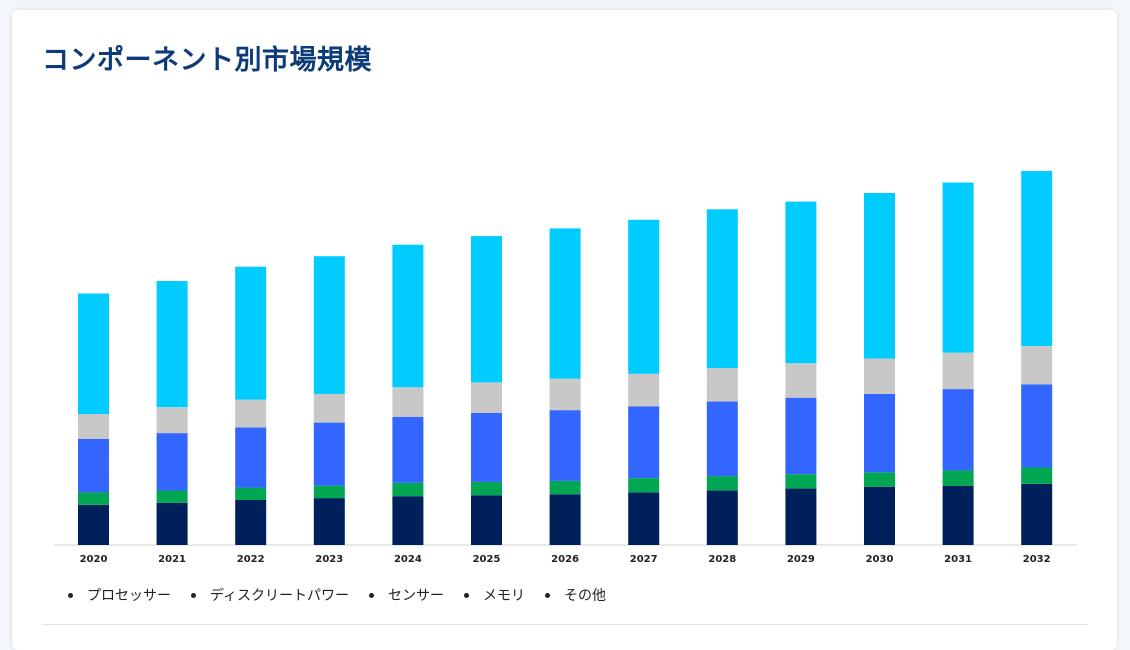  Describe the element at coordinates (1037, 559) in the screenshot. I see `x-tick-label: 2032` at that location.